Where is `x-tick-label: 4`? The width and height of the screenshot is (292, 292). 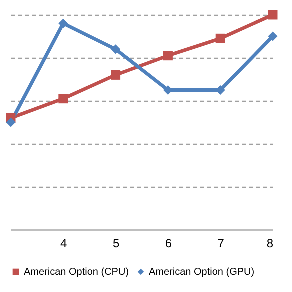
x-tick-label: 4 is located at coordinates (64, 243).